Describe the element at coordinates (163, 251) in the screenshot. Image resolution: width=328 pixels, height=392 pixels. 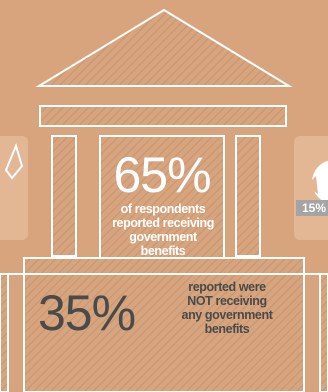
I see `receiving-caption-line: benefits` at that location.